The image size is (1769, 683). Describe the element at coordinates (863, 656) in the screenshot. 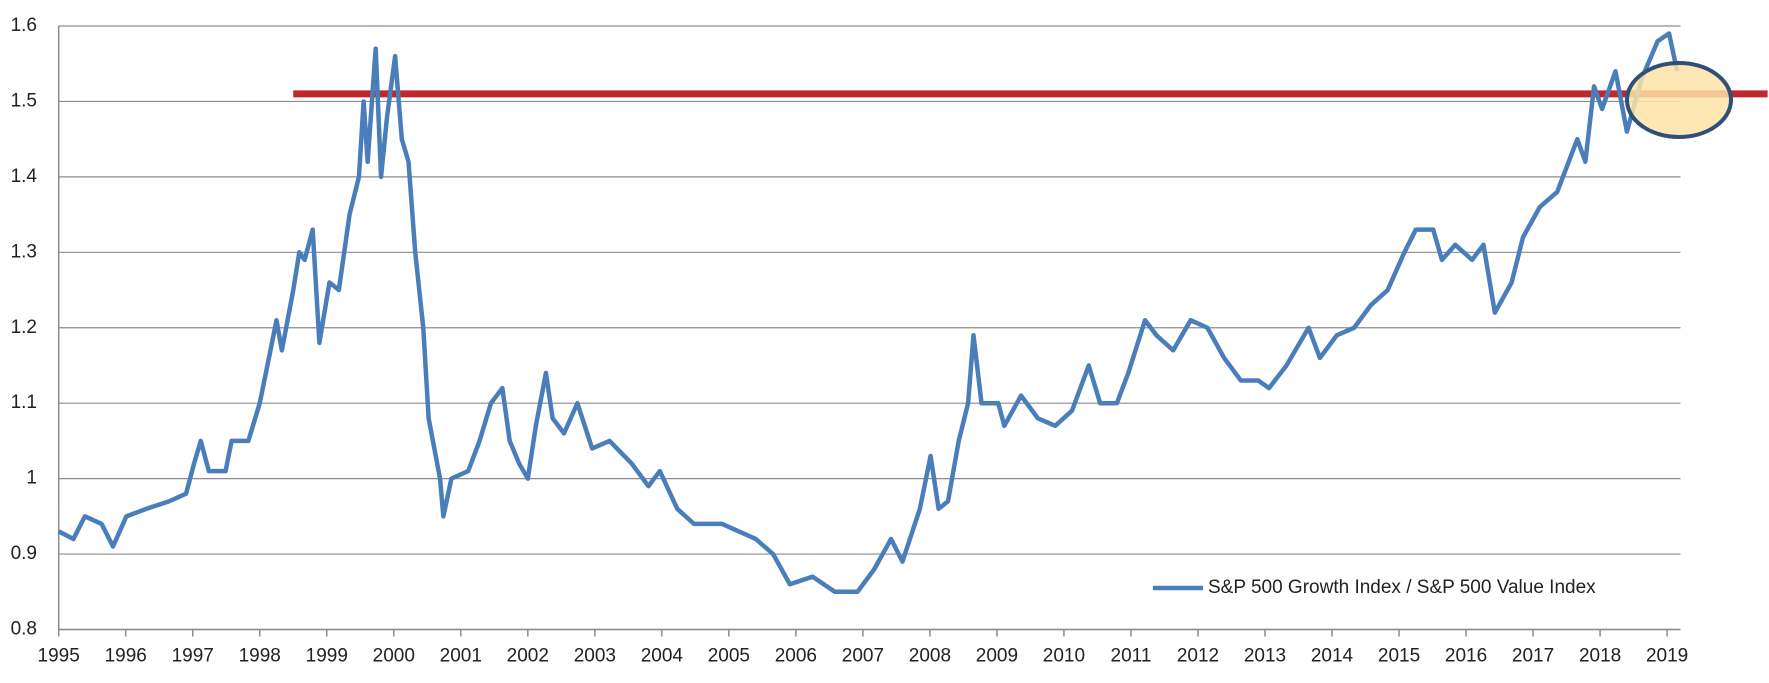

I see `x-tick-label: 2007` at that location.